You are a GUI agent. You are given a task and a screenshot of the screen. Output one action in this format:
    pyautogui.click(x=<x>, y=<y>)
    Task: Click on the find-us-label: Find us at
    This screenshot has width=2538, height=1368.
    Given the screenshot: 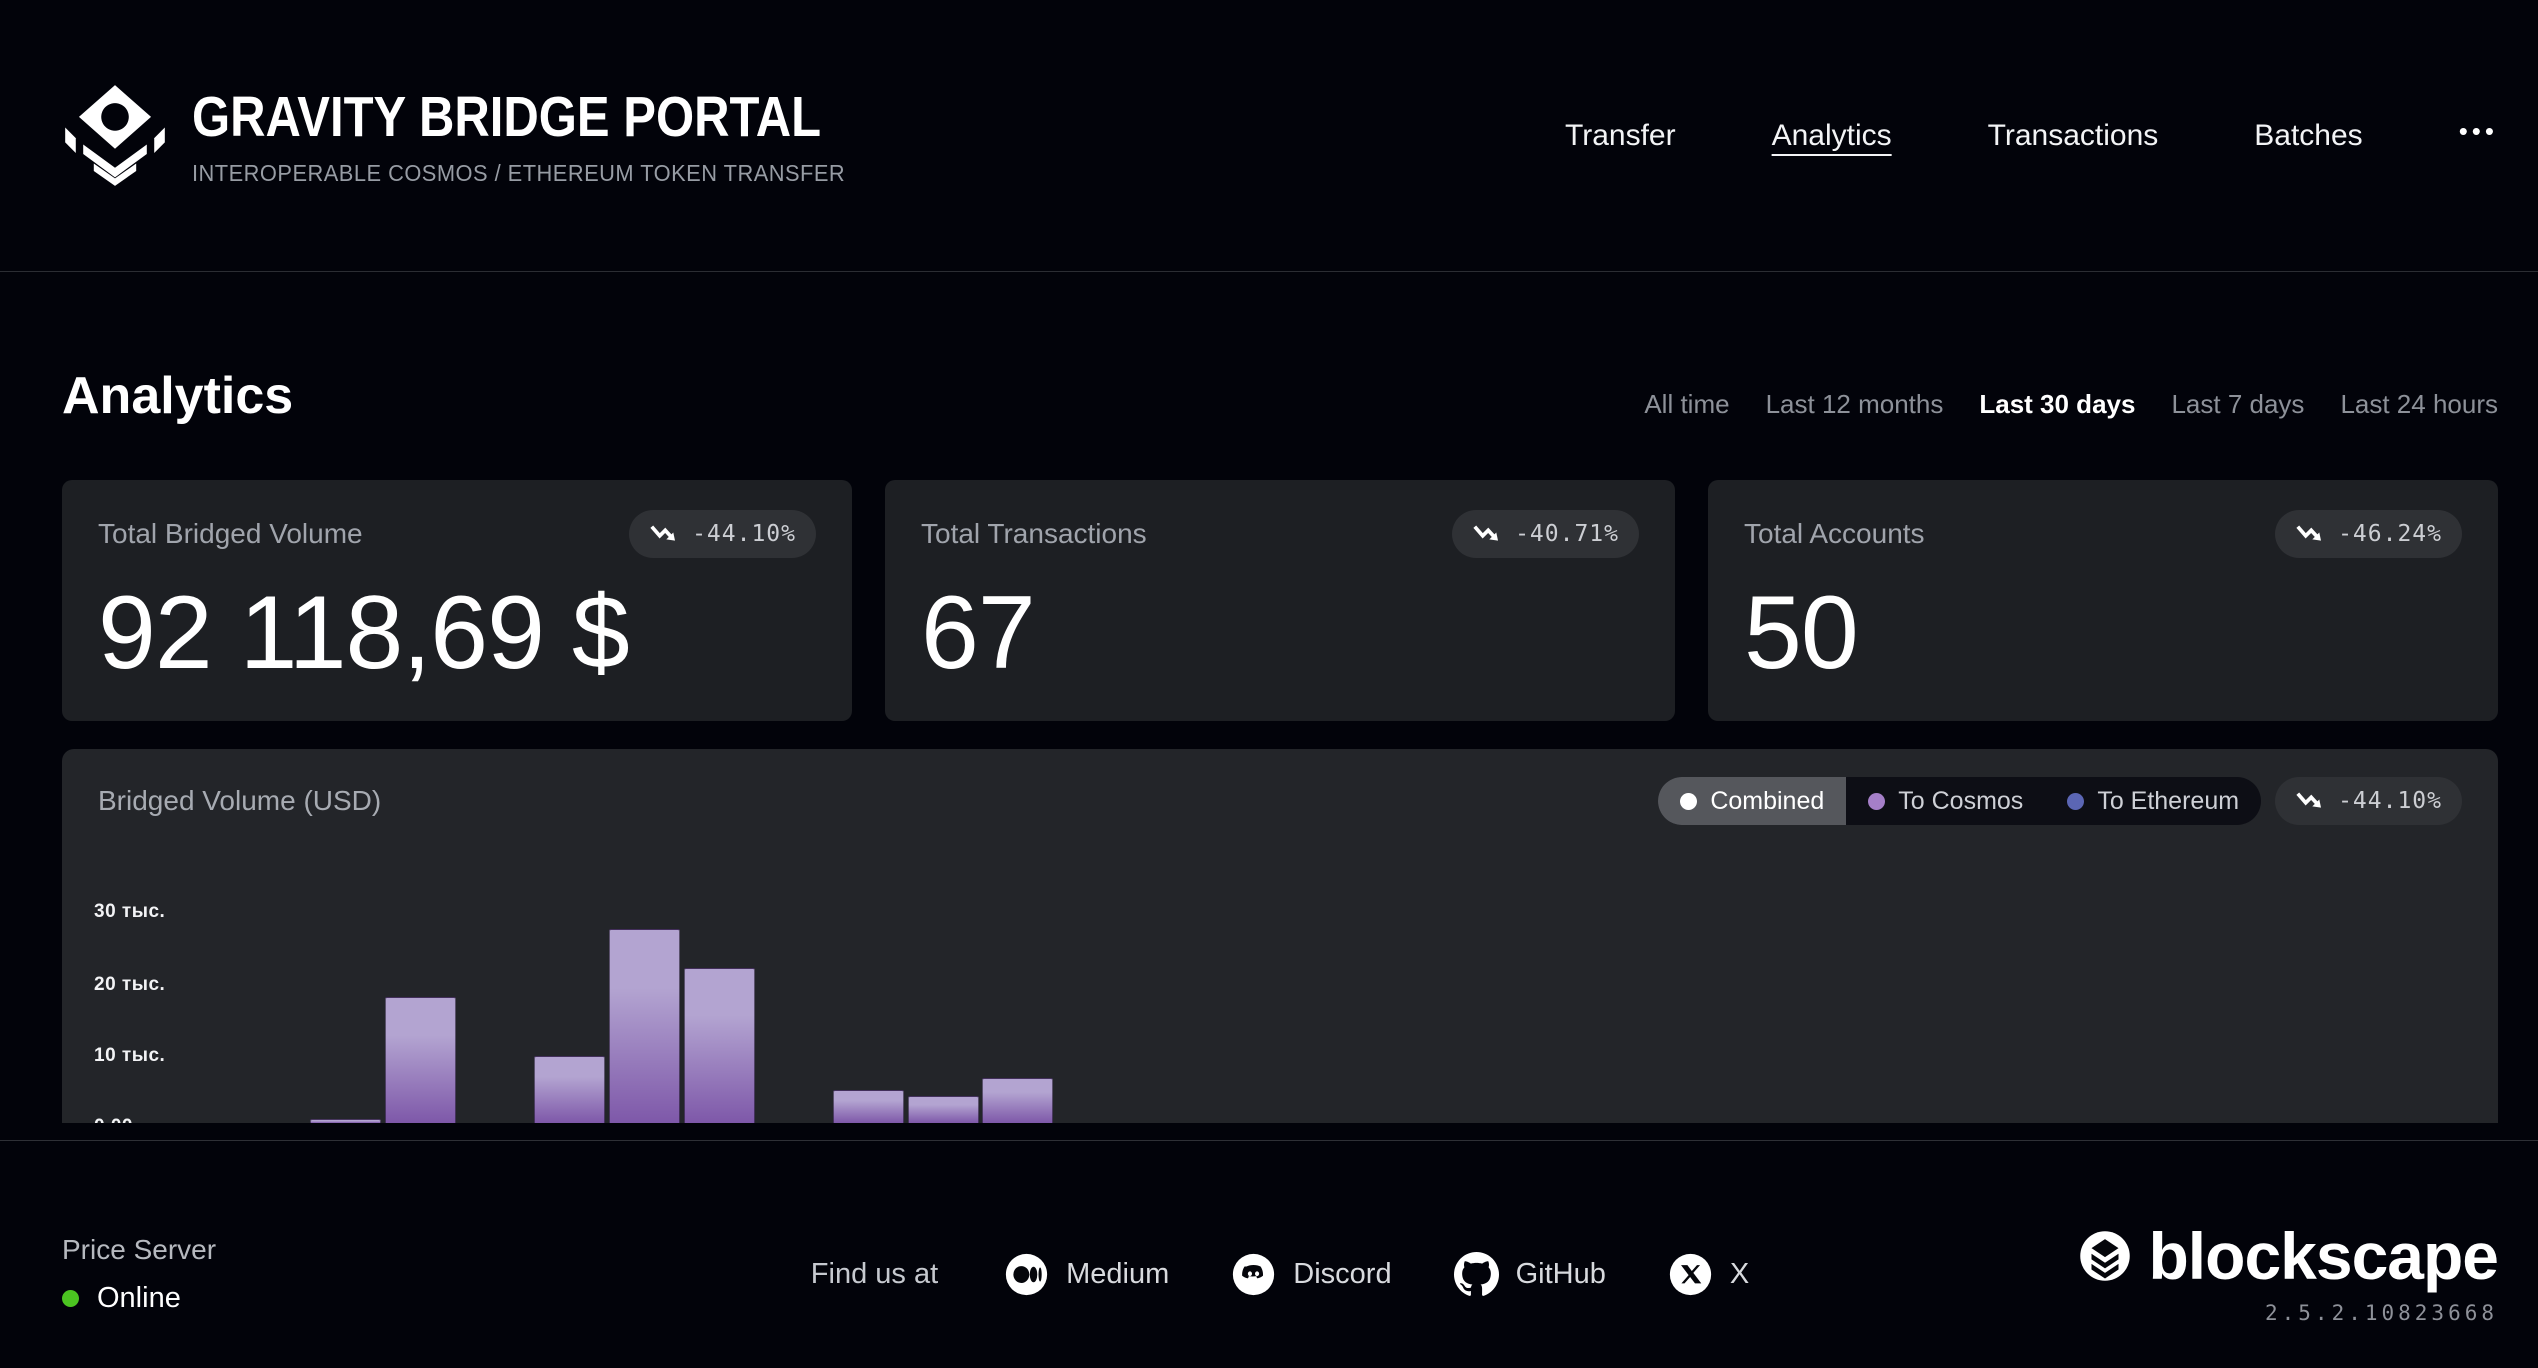 What is the action you would take?
    pyautogui.click(x=874, y=1273)
    